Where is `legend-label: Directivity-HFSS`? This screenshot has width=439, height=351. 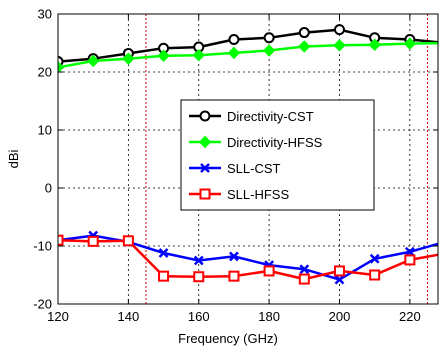
legend-label: Directivity-HFSS is located at coordinates (275, 142).